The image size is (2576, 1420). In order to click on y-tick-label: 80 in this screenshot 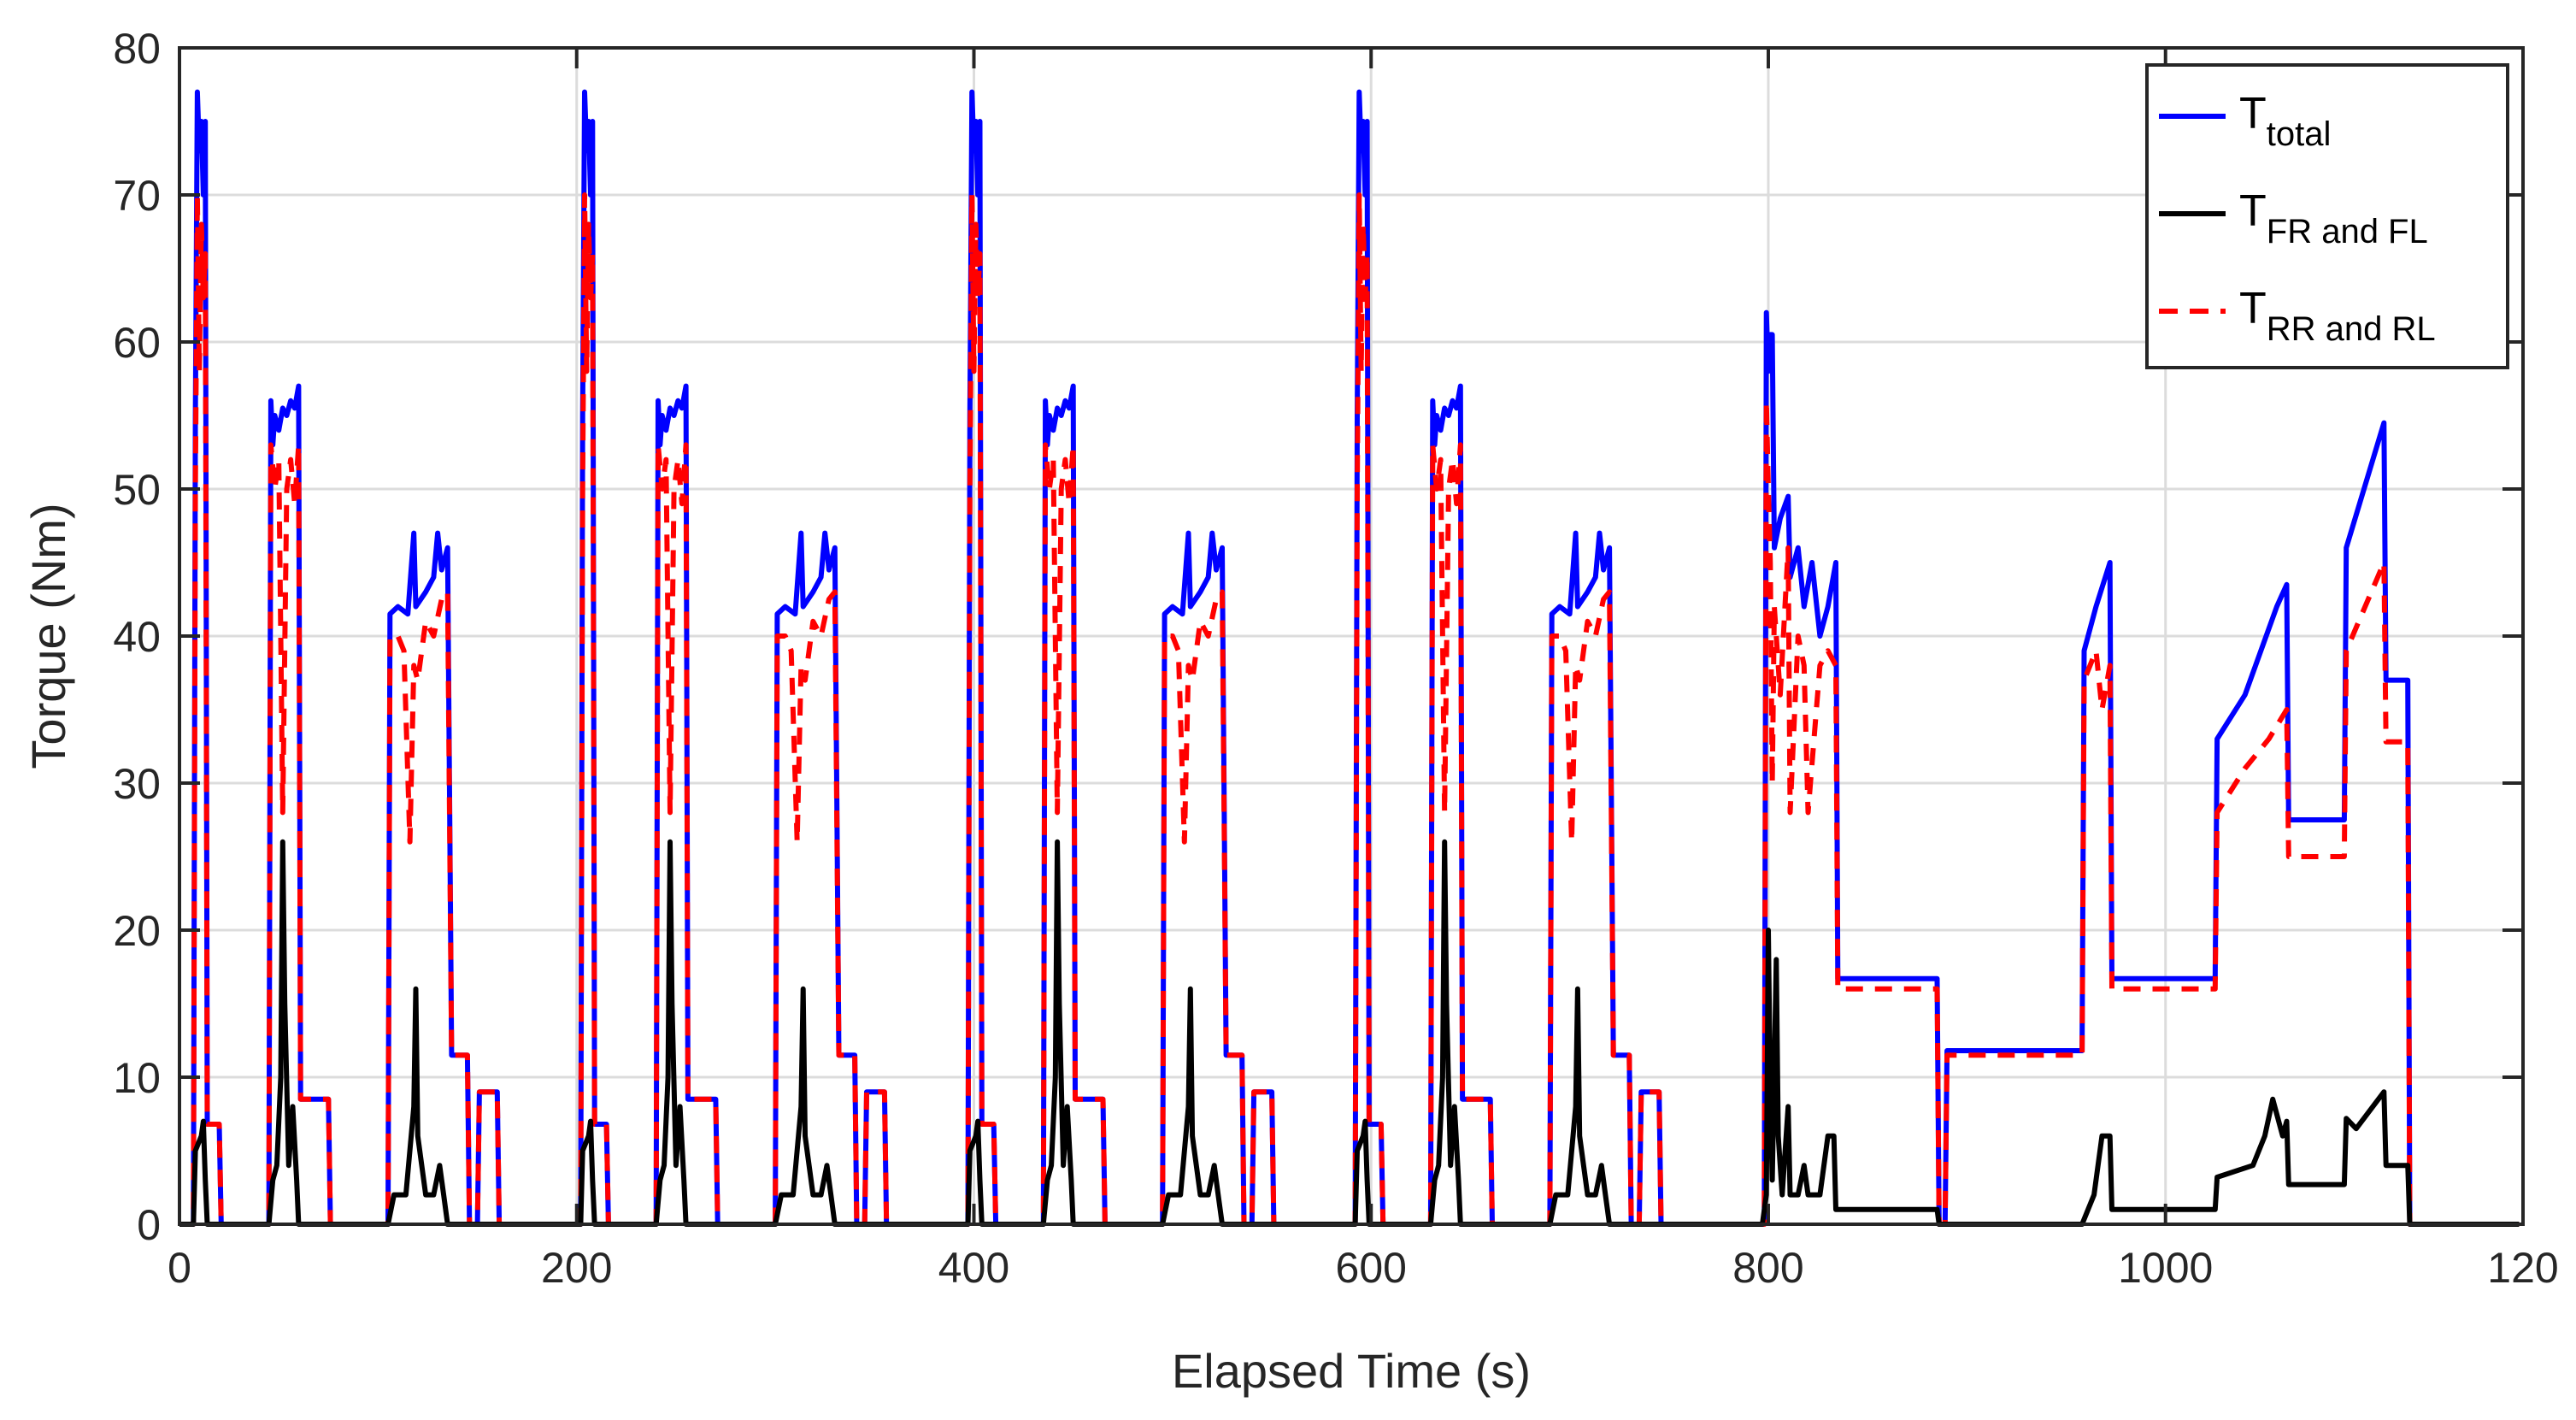, I will do `click(137, 49)`.